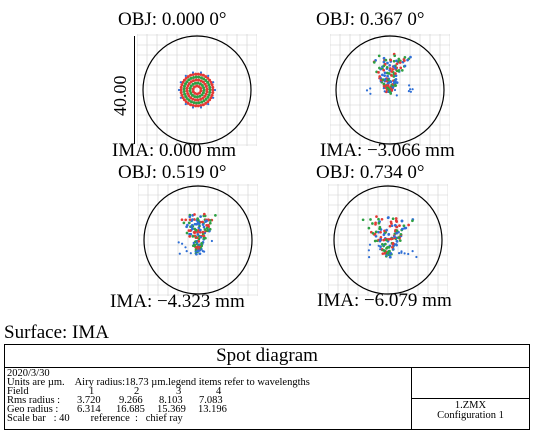 This screenshot has width=533, height=430. What do you see at coordinates (389, 237) in the screenshot?
I see `panel4-spots` at bounding box center [389, 237].